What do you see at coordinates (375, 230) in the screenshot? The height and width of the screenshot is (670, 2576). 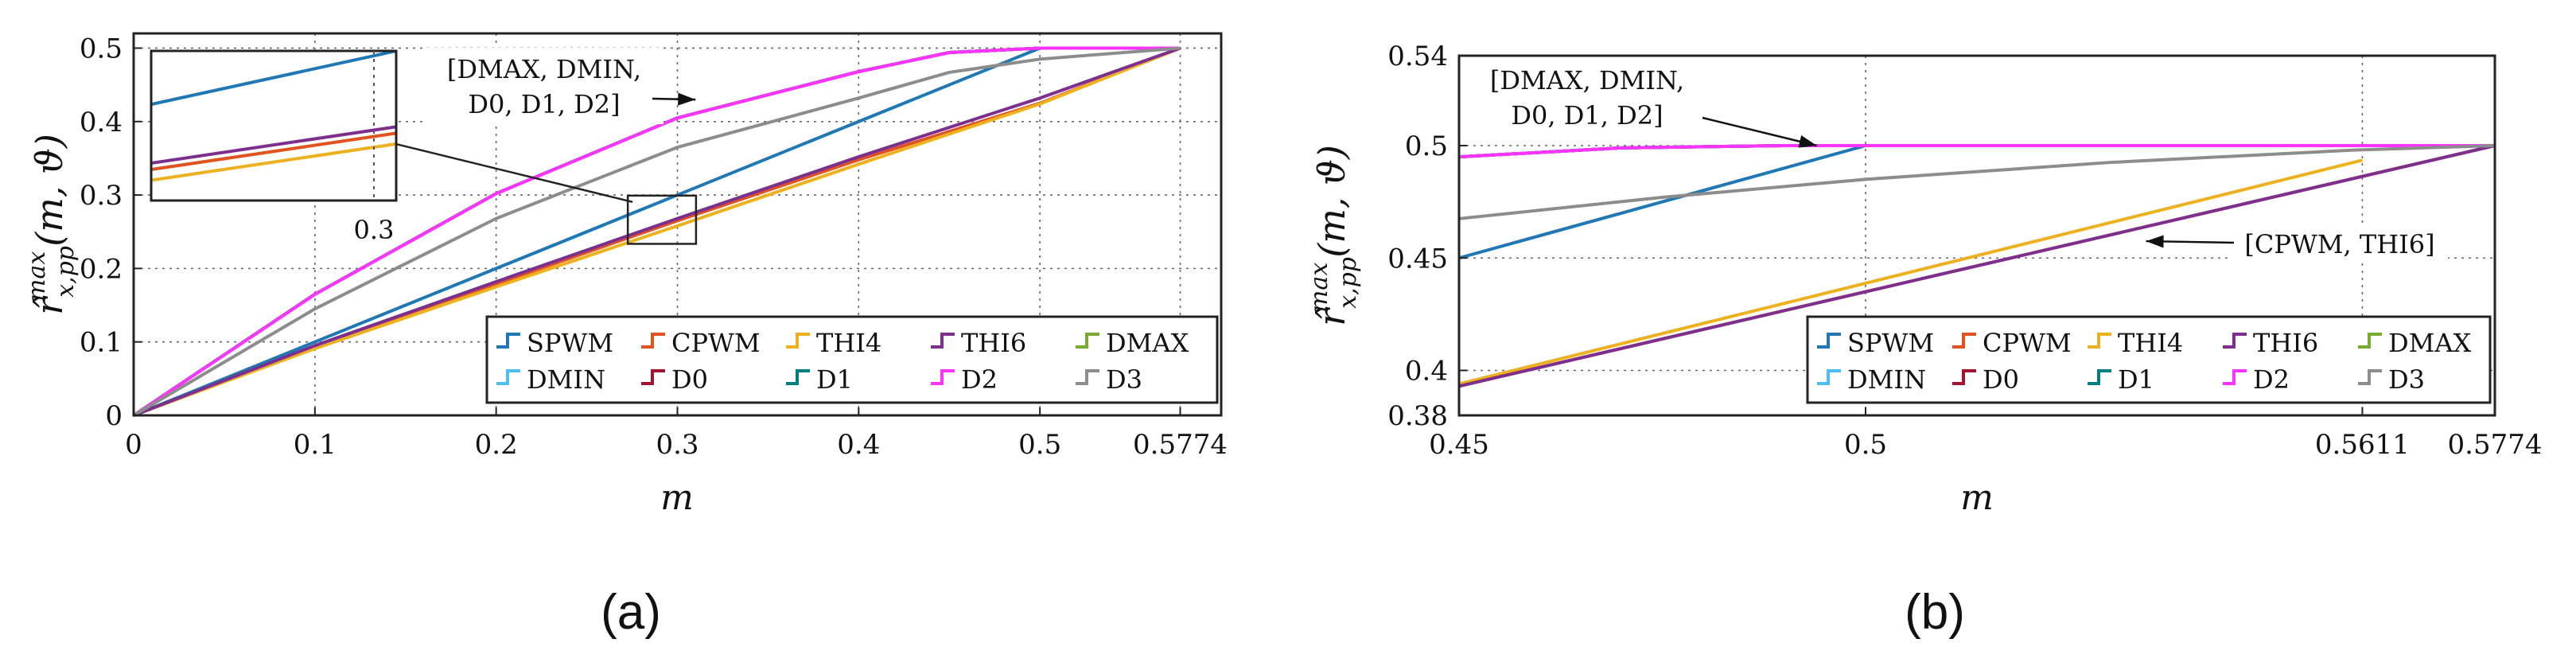 I see `panel-a-inset-tick-label: 0.3` at bounding box center [375, 230].